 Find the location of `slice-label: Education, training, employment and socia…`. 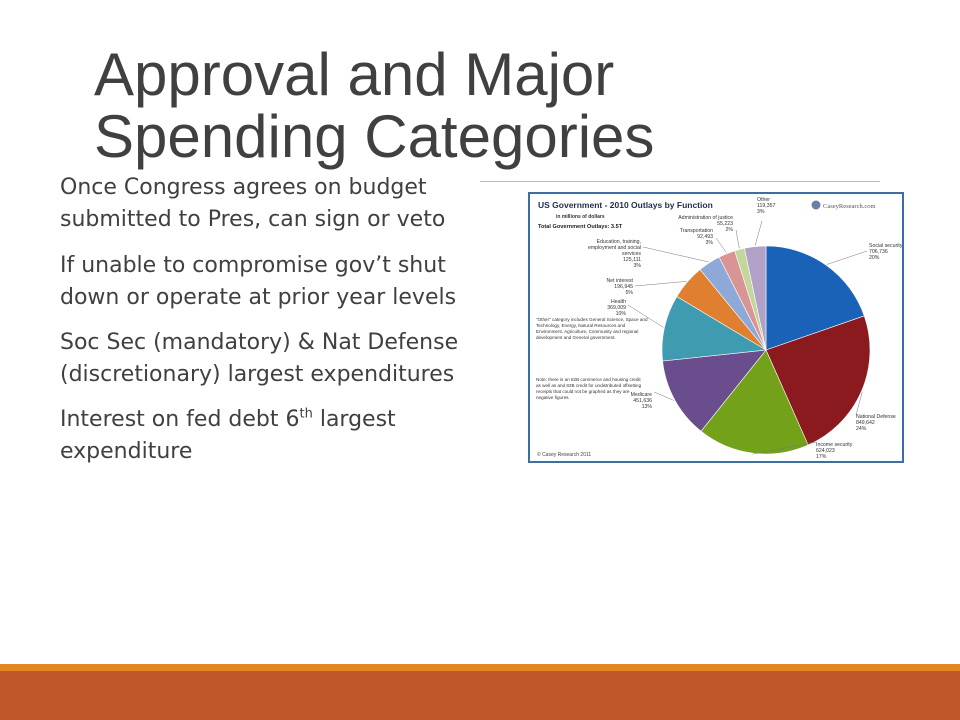

slice-label: Education, training, employment and socia… is located at coordinates (614, 254).